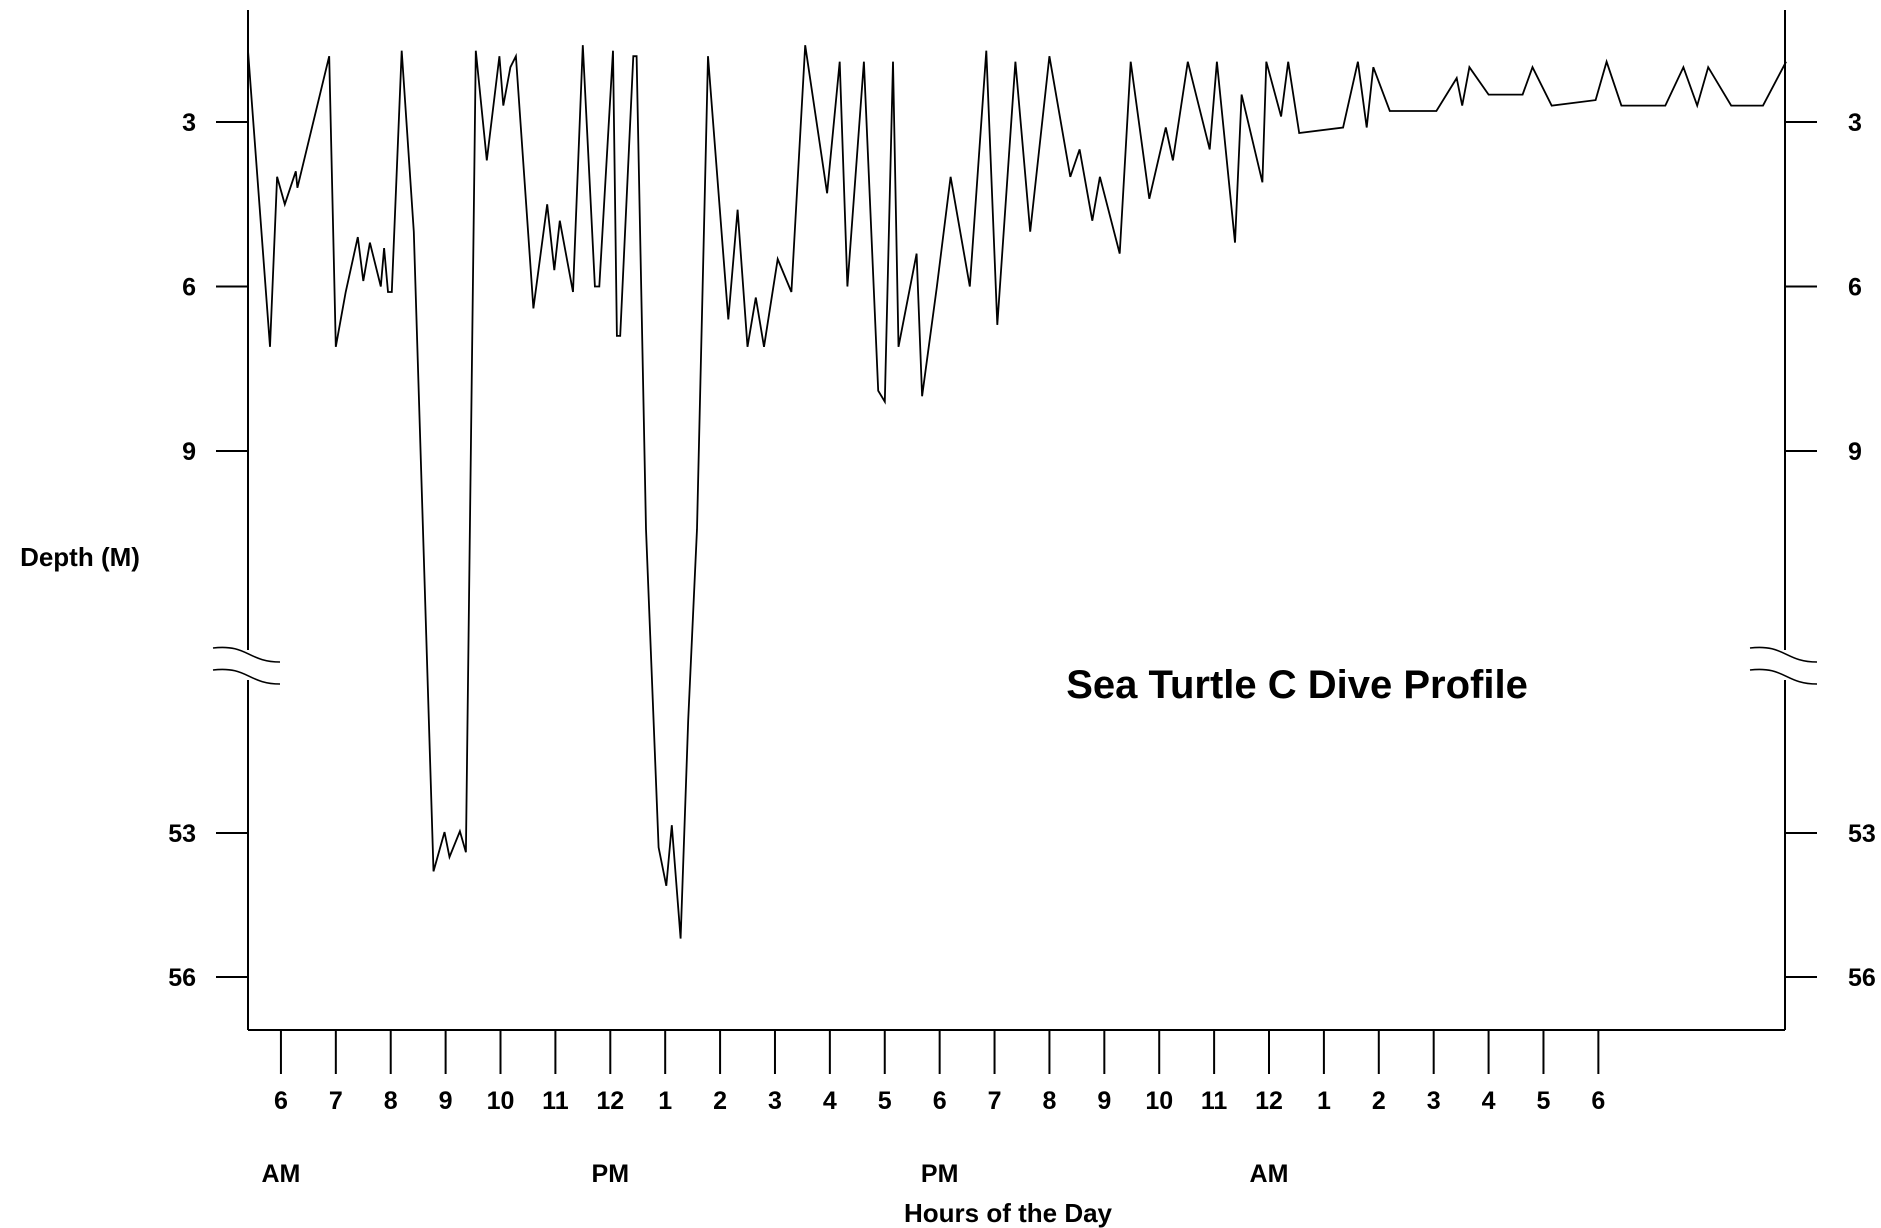 The height and width of the screenshot is (1228, 1881). Describe the element at coordinates (1008, 1213) in the screenshot. I see `x-axis-label: Hours of the Day` at that location.